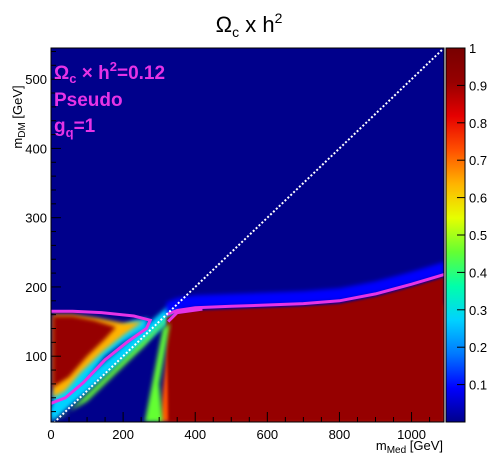 This screenshot has width=498, height=474. I want to click on x-tick-label: 600, so click(267, 434).